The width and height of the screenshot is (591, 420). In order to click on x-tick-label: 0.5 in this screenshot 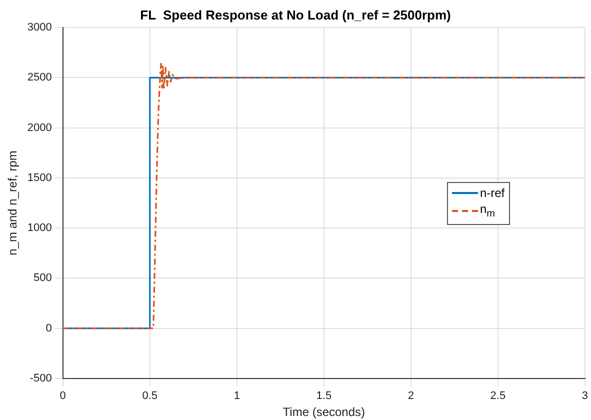, I will do `click(150, 396)`.